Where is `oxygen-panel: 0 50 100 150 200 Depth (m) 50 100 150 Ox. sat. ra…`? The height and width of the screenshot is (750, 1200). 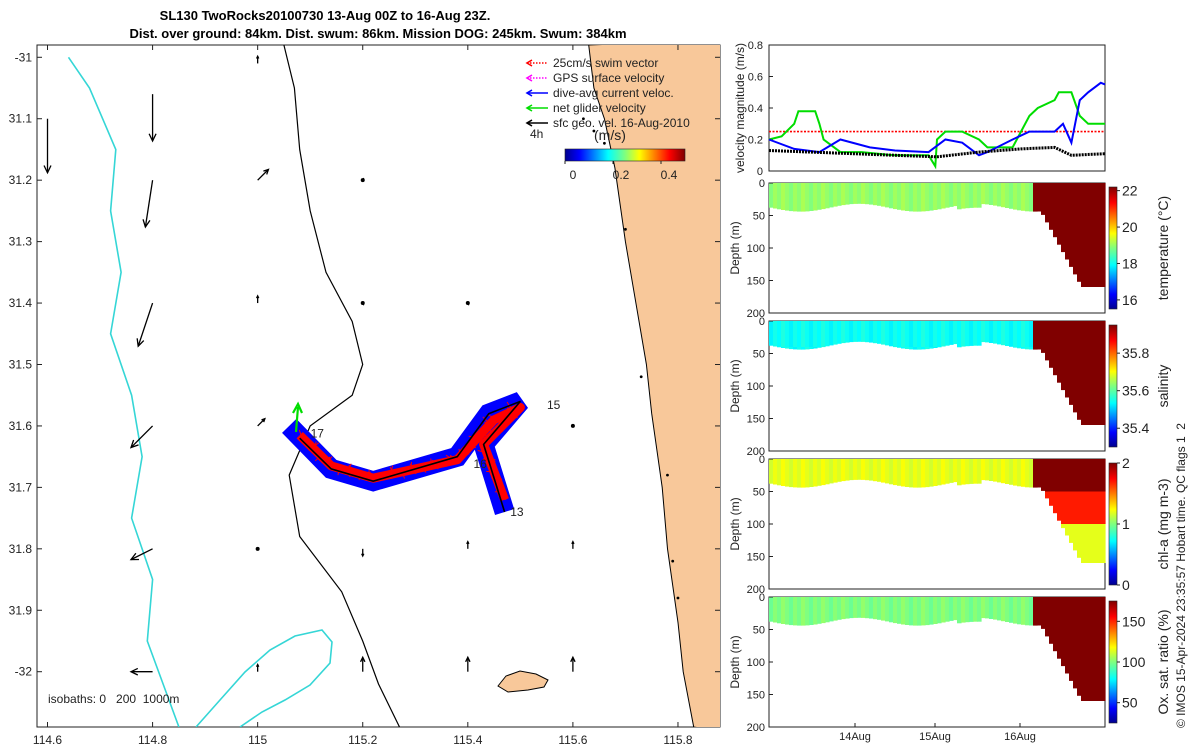
oxygen-panel: 0 50 100 150 200 Depth (m) 50 100 150 Ox. sat. ra… is located at coordinates (949, 663).